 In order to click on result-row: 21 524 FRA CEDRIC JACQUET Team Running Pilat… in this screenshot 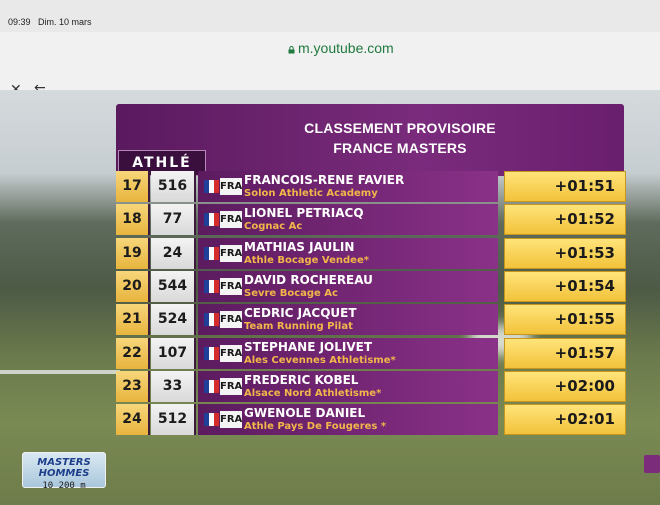, I will do `click(372, 319)`.